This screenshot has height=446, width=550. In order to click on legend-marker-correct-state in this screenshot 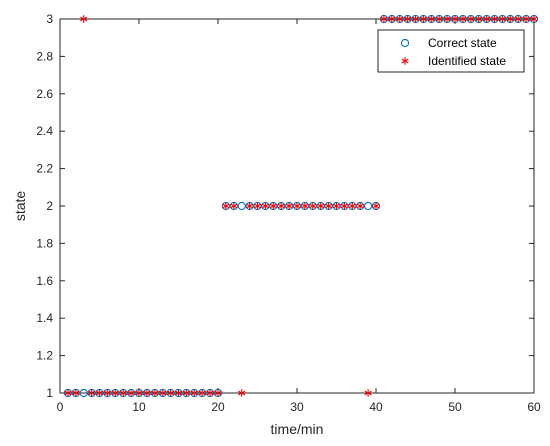, I will do `click(405, 43)`.